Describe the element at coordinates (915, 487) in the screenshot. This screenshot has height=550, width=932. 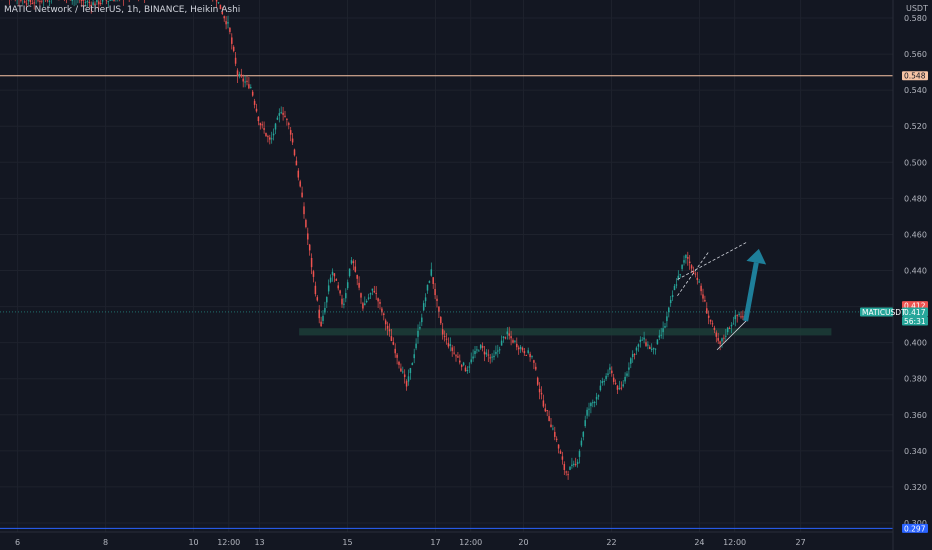
I see `price-tick-label: 0.320` at that location.